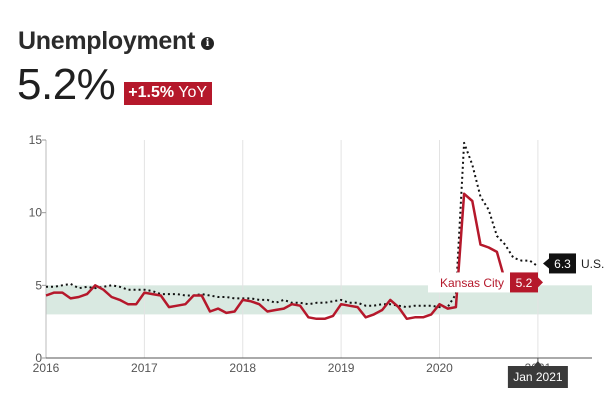 This screenshot has height=413, width=613. I want to click on metric-title: Unemployment, so click(106, 40).